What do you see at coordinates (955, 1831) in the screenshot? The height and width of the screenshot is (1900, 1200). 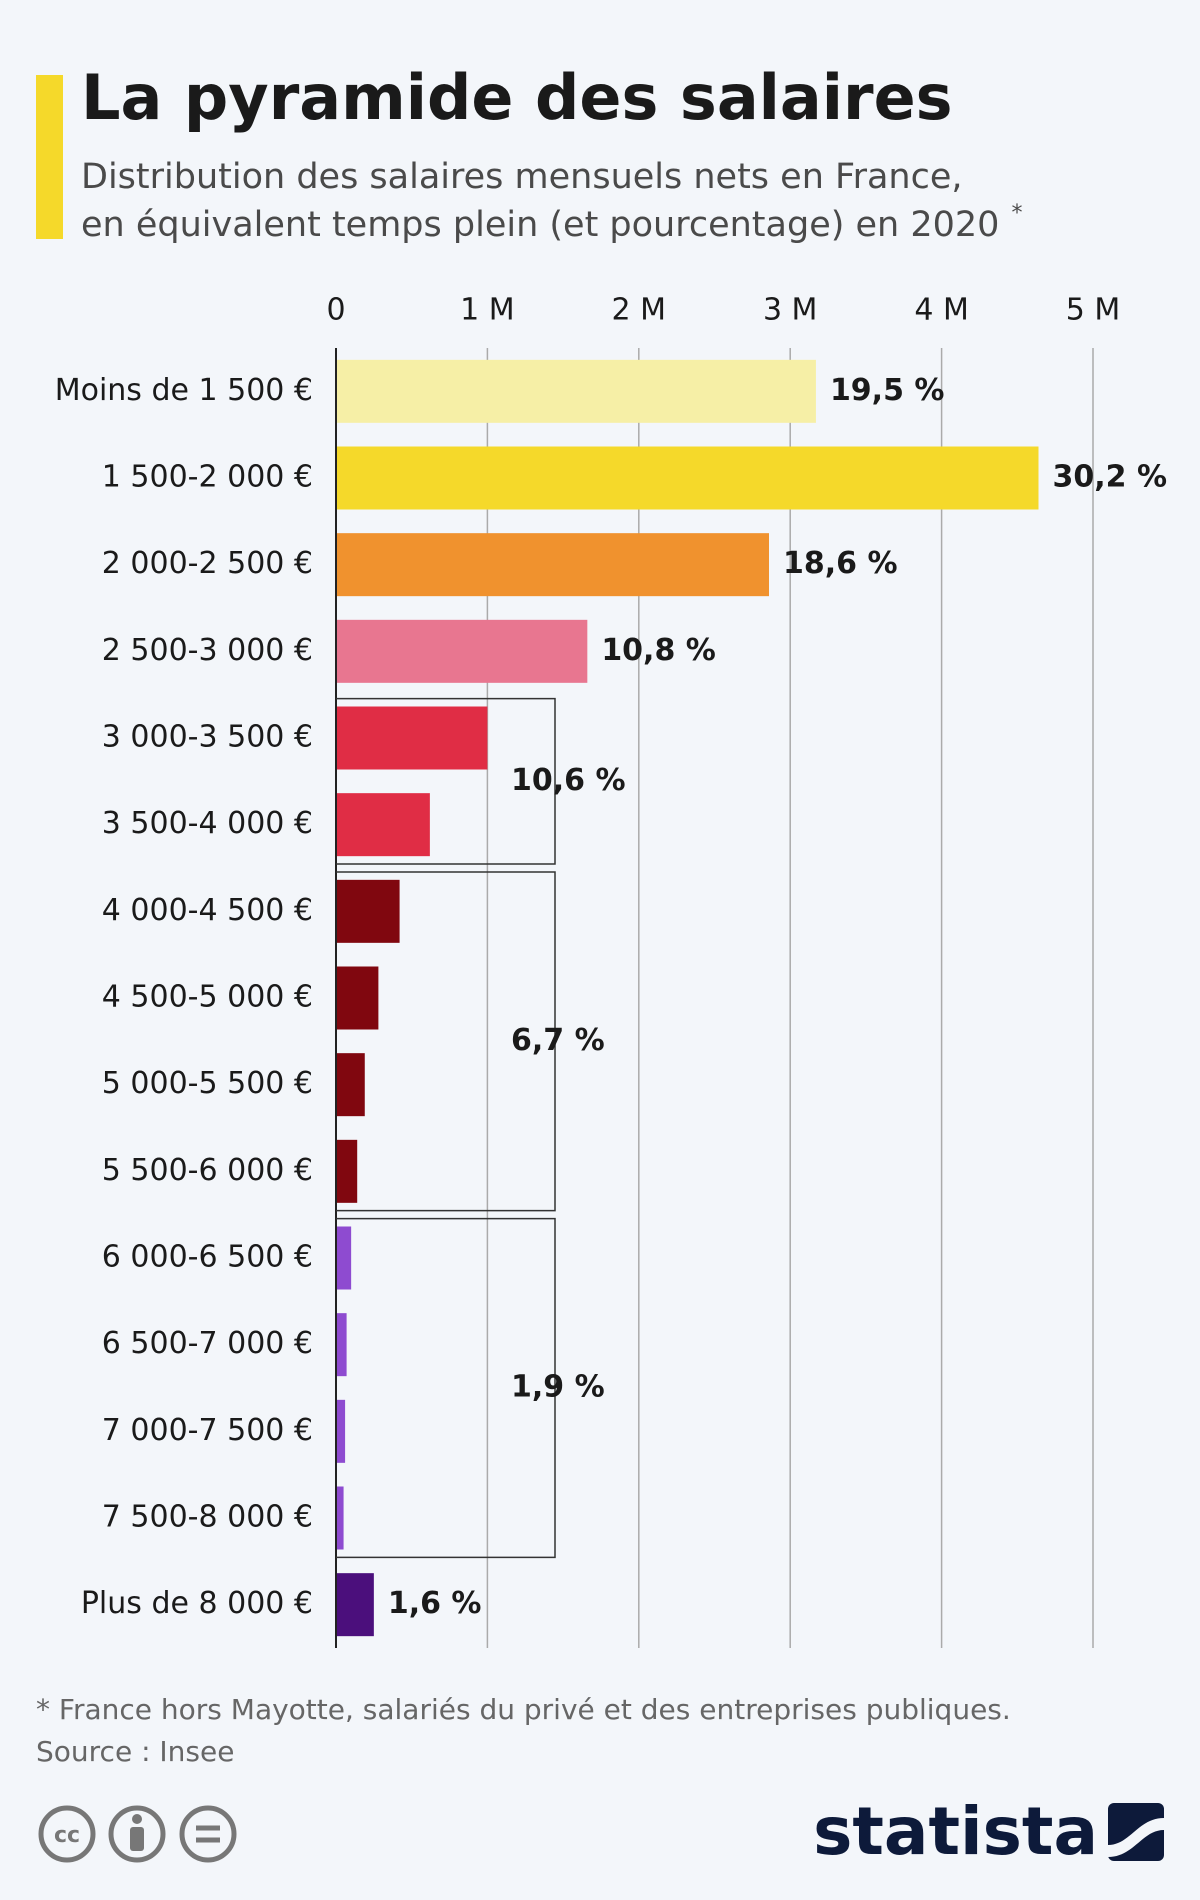 I see `logo: statista` at bounding box center [955, 1831].